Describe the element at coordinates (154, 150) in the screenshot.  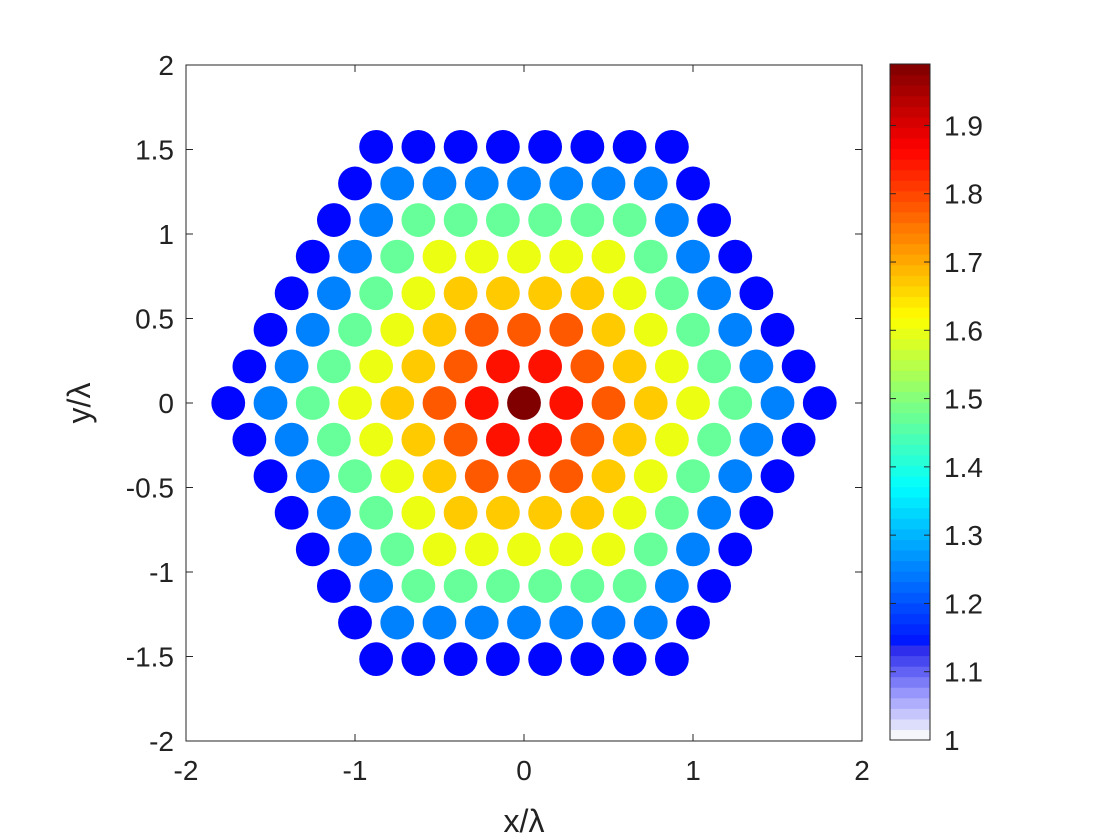
I see `y-tick-label: 1.5` at that location.